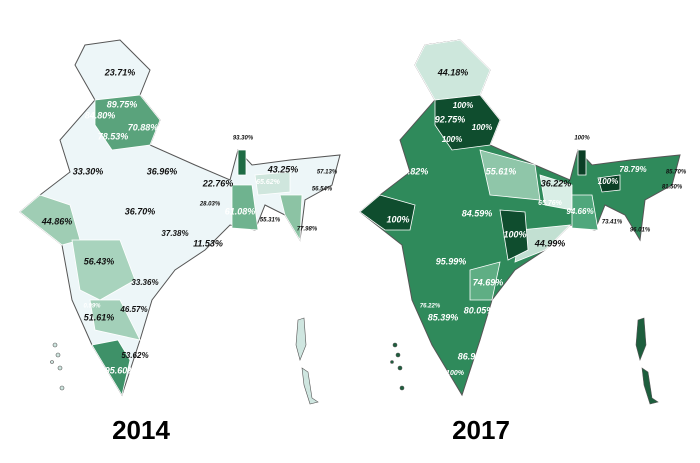 The image size is (700, 463). What do you see at coordinates (174, 233) in the screenshot?
I see `region-label: 37.38%` at bounding box center [174, 233].